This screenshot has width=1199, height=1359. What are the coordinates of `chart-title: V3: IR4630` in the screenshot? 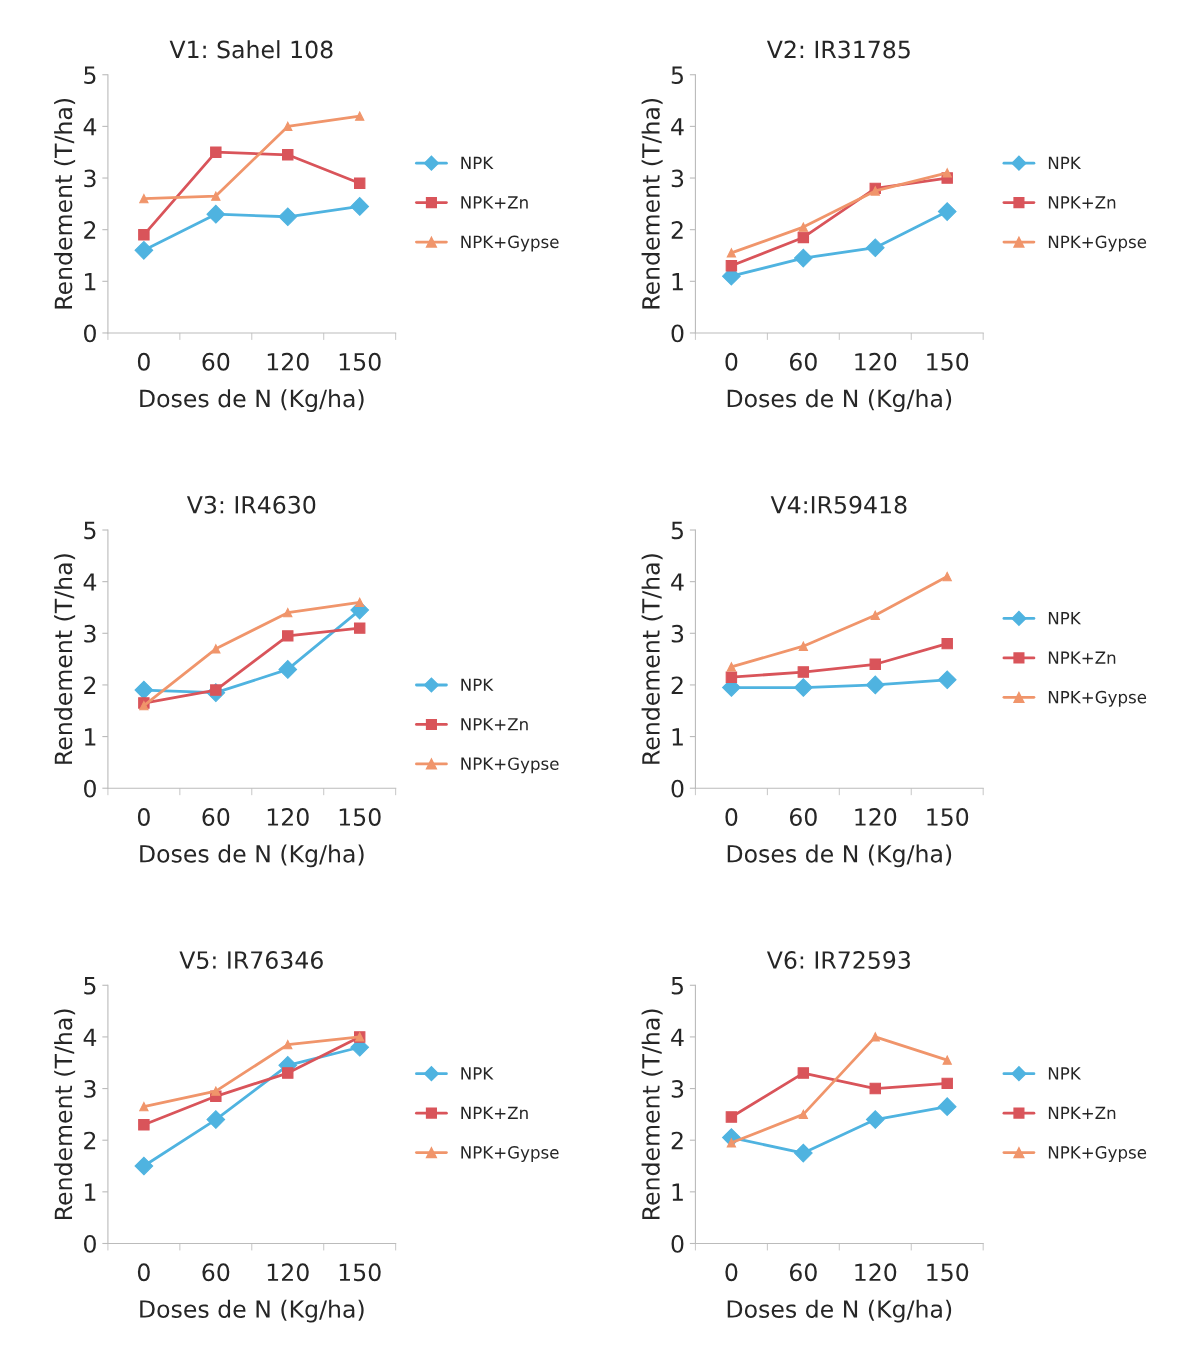 It's located at (251, 504).